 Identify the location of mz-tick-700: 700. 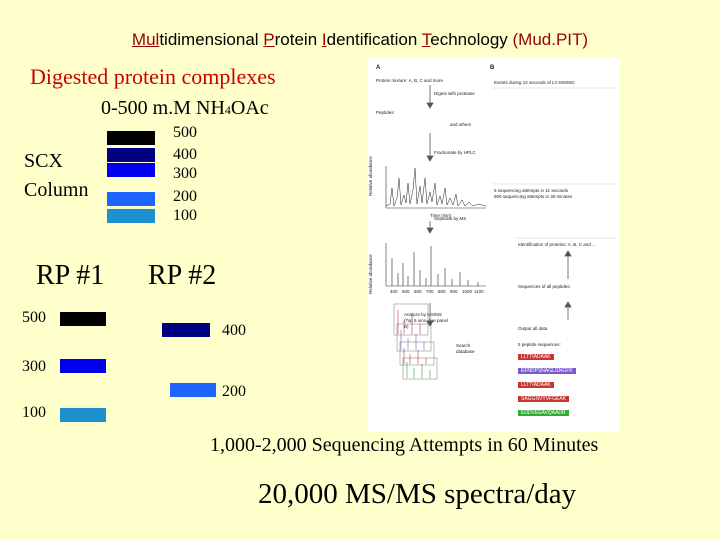
(430, 291).